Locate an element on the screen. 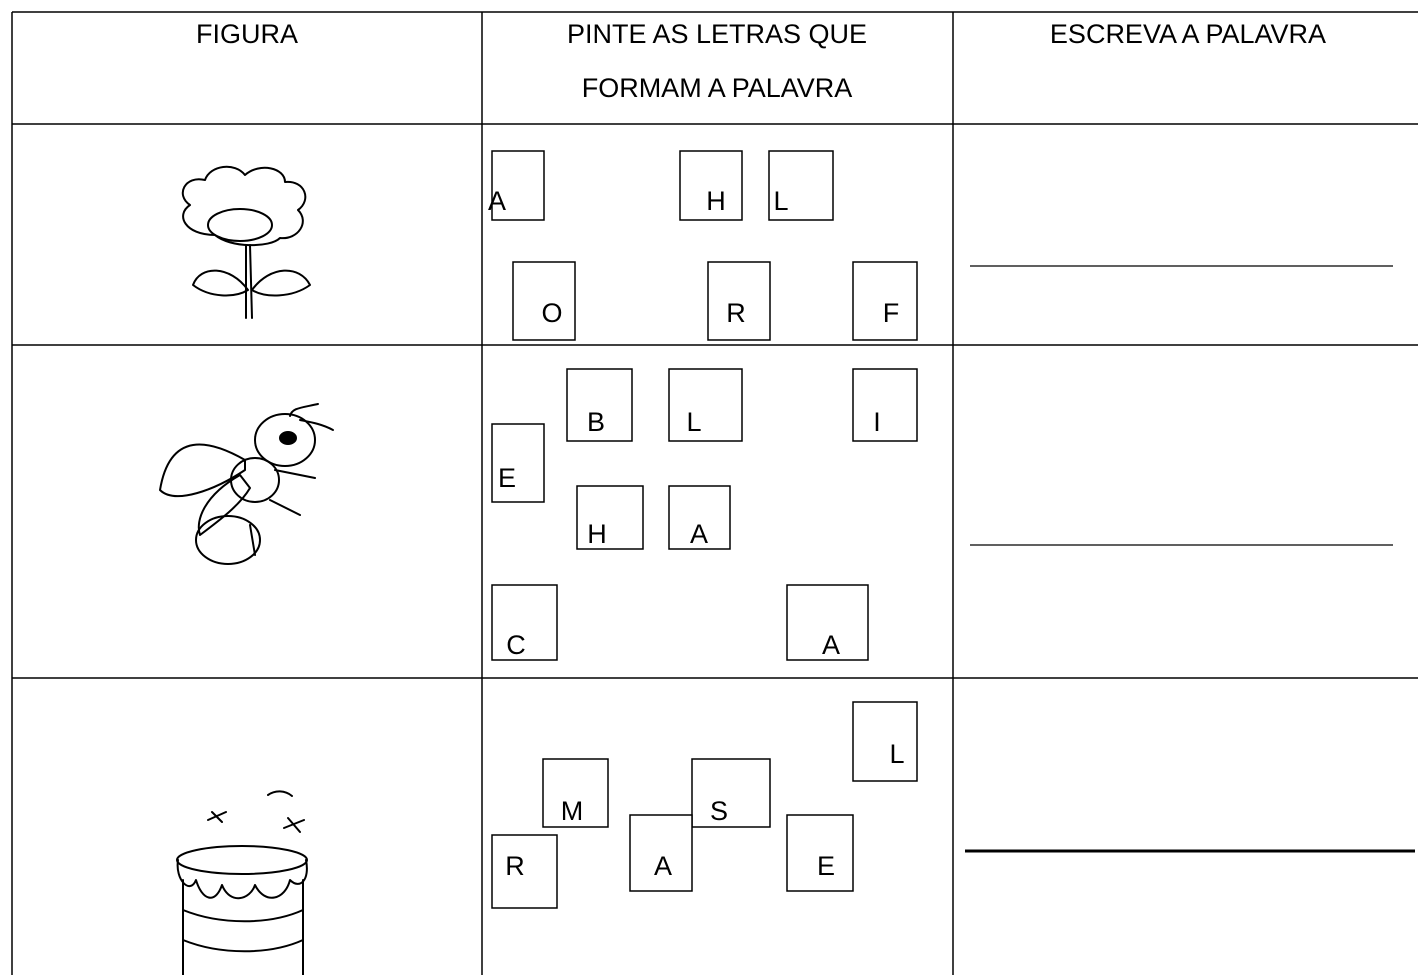 This screenshot has width=1418, height=975. header-letters-line: FORMAM A PALAVRA is located at coordinates (717, 88).